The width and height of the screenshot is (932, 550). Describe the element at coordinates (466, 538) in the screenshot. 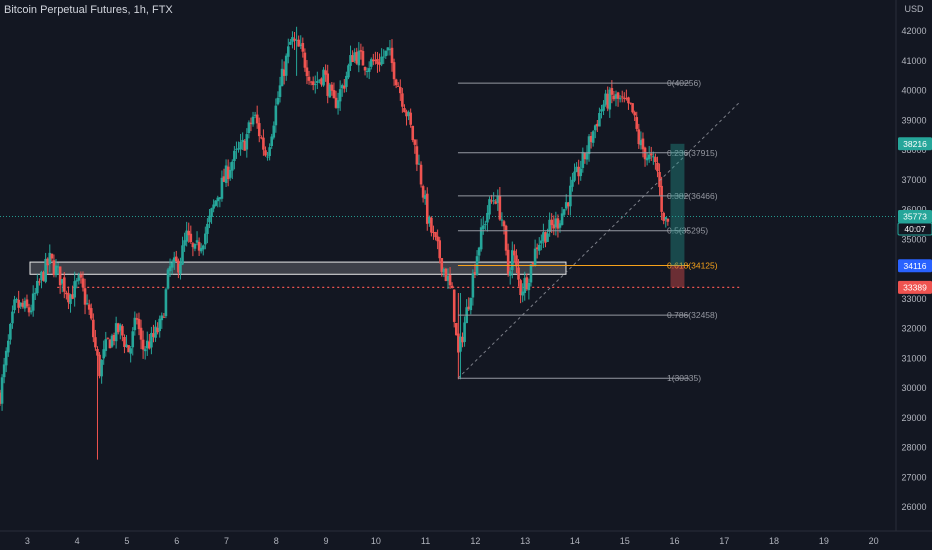

I see `time-axis: 3 4 5 6 7 8 9 10 11 12 13 14 15 16 17 18 19 20` at that location.